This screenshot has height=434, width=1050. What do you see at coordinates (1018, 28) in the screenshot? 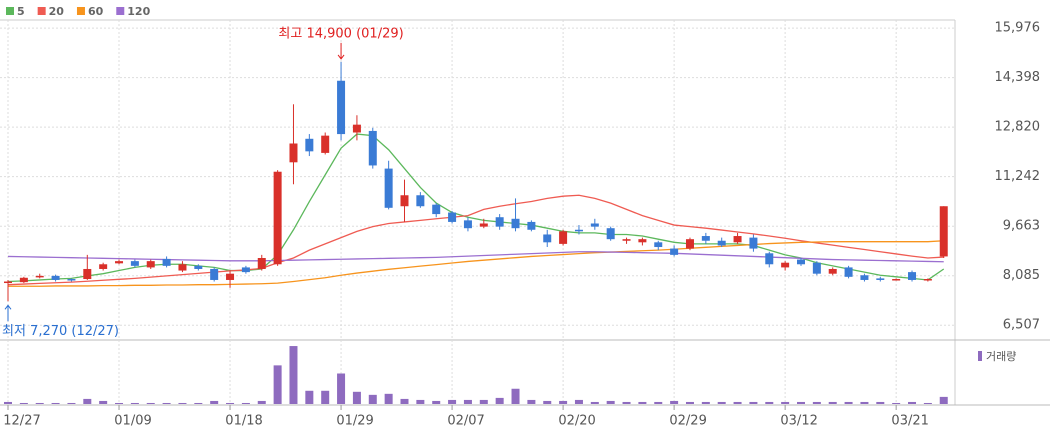
I see `y-tick-label: 15,976` at bounding box center [1018, 28].